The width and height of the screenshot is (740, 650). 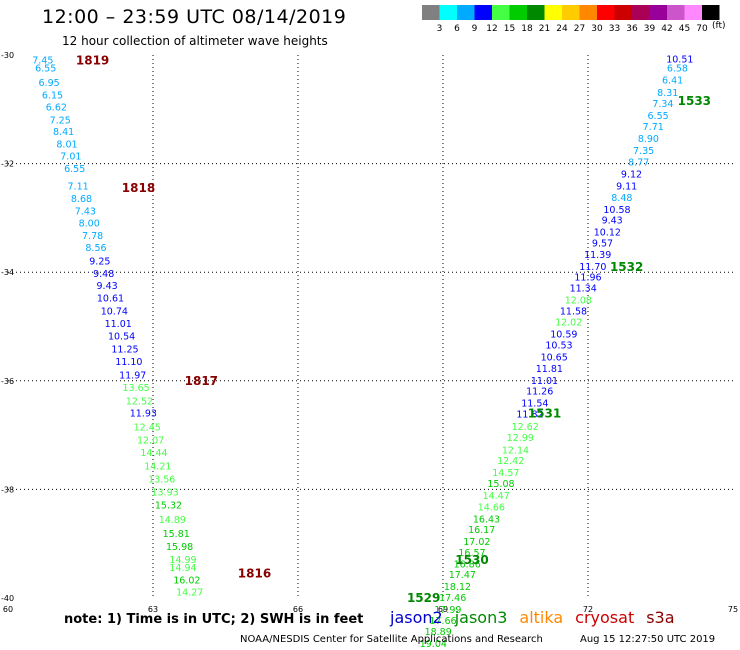 What do you see at coordinates (70, 157) in the screenshot?
I see `swh-label: 7.01` at bounding box center [70, 157].